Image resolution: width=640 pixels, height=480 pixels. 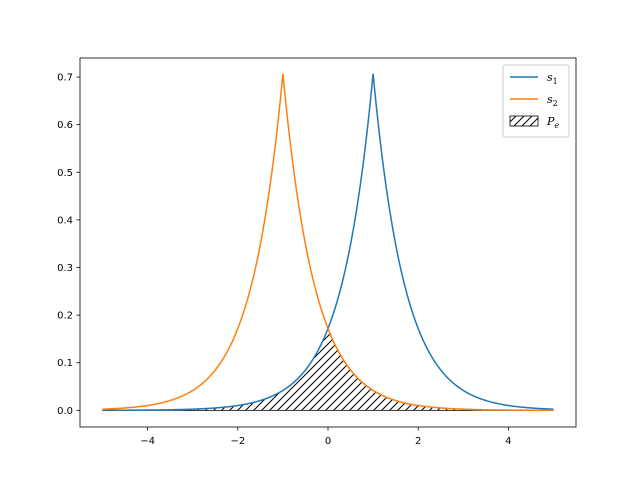 What do you see at coordinates (65, 78) in the screenshot?
I see `y-tick-label: 0.7` at bounding box center [65, 78].